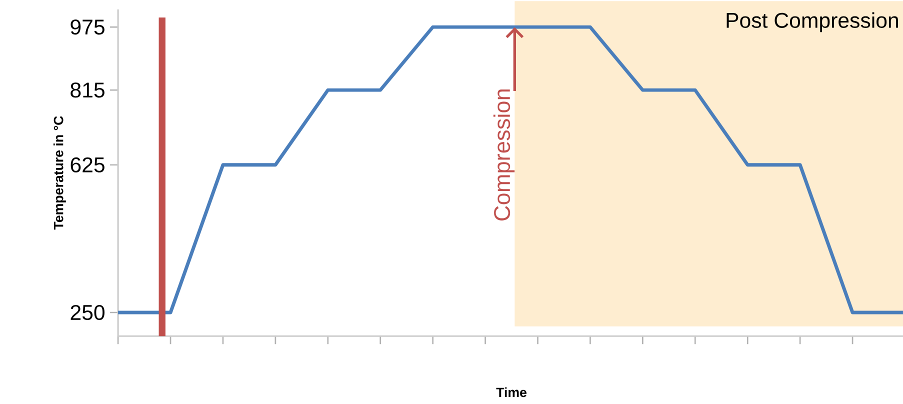 The image size is (903, 404). I want to click on y-tick-label: 815, so click(87, 90).